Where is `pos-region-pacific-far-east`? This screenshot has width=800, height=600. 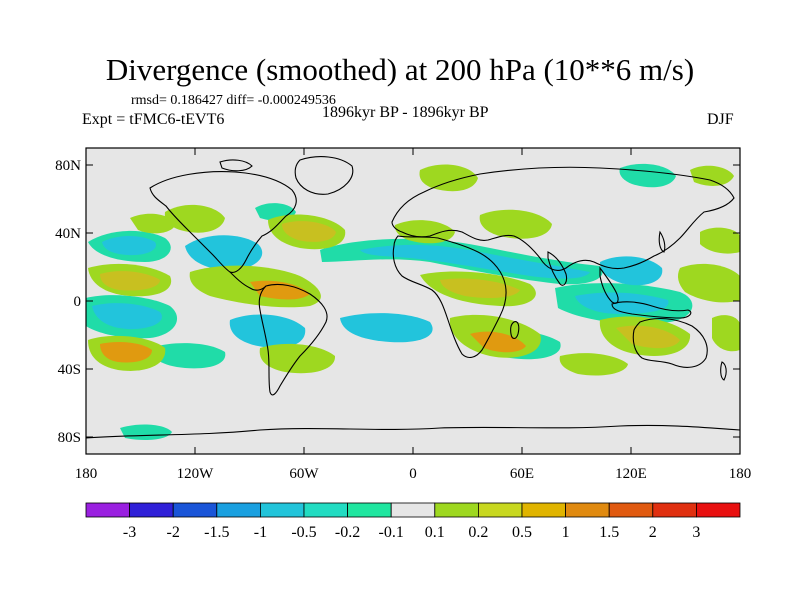
pos-region-pacific-far-east is located at coordinates (726, 333).